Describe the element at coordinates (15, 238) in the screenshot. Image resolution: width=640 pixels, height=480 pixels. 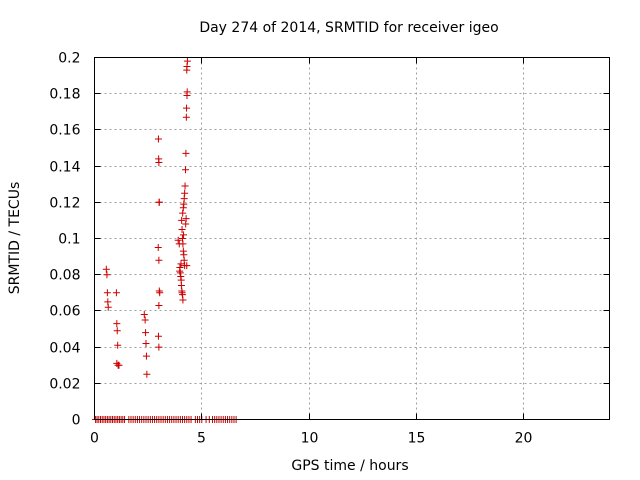
I see `y-axis-label: SRMTID / TECUs` at that location.